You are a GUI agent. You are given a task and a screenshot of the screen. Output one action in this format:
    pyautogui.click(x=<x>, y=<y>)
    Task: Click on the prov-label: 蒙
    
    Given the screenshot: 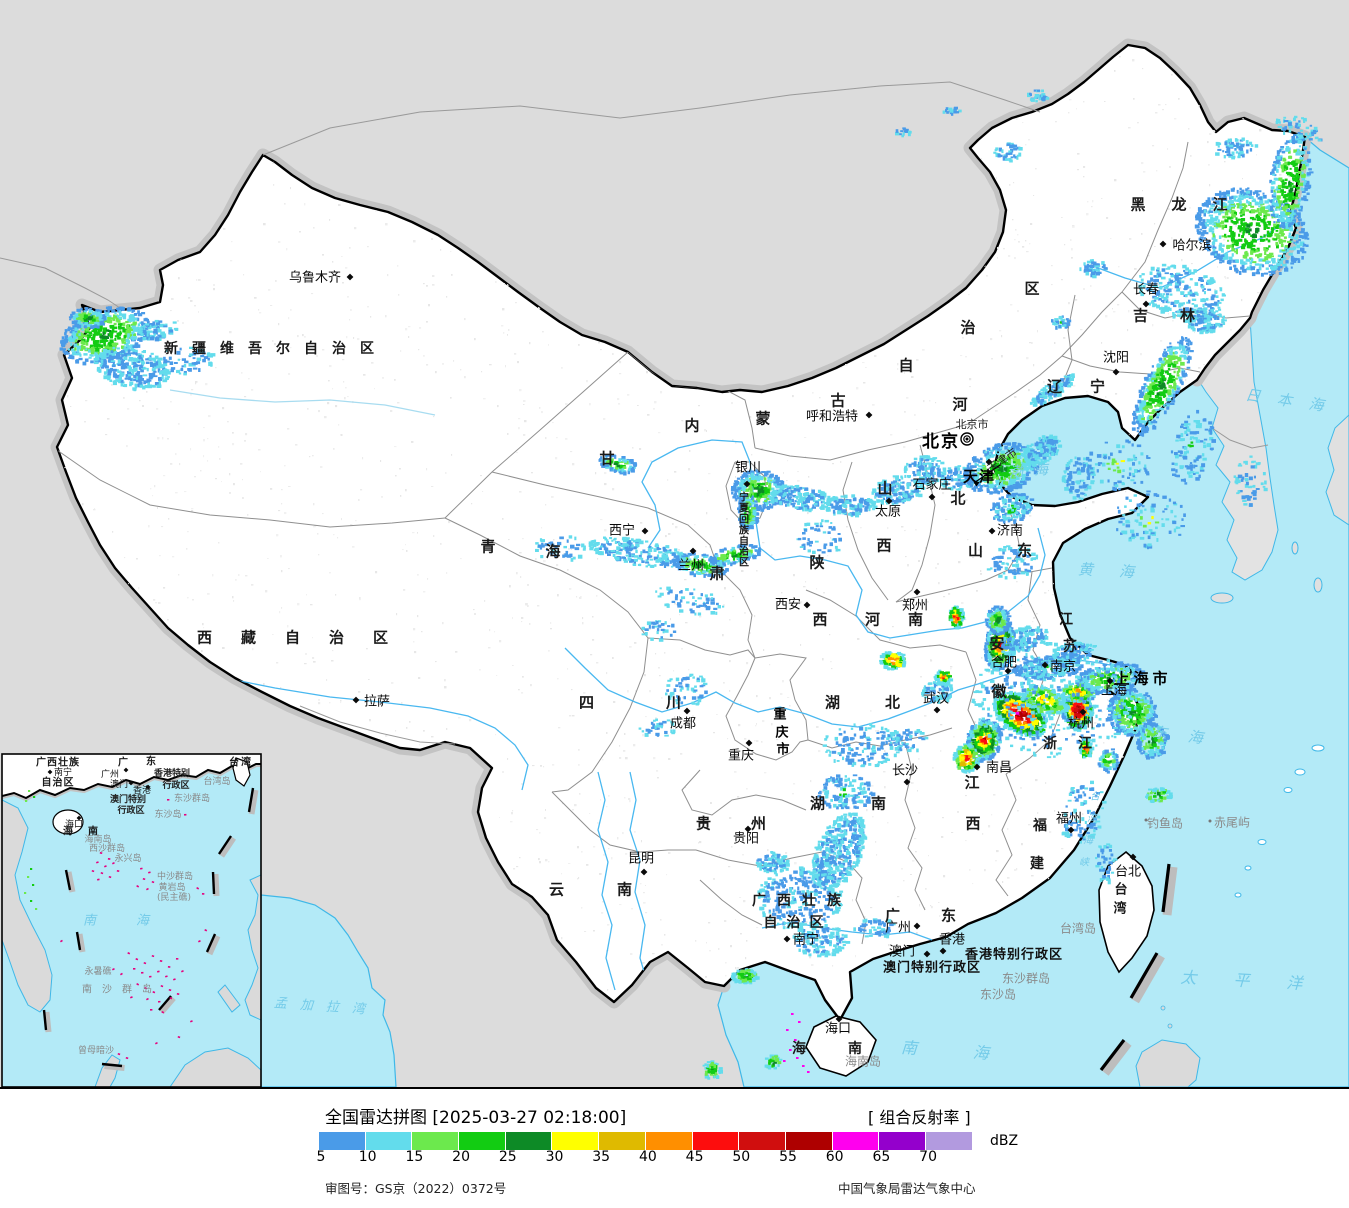 What is the action you would take?
    pyautogui.click(x=762, y=418)
    